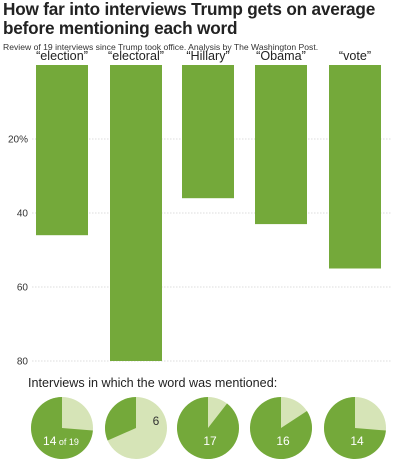  I want to click on pie-label-2: 6, so click(156, 421).